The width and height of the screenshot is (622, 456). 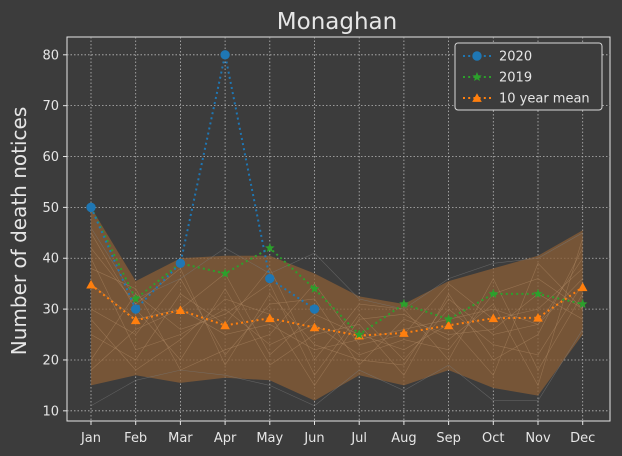 What do you see at coordinates (50, 106) in the screenshot?
I see `y-tick-label: 70` at bounding box center [50, 106].